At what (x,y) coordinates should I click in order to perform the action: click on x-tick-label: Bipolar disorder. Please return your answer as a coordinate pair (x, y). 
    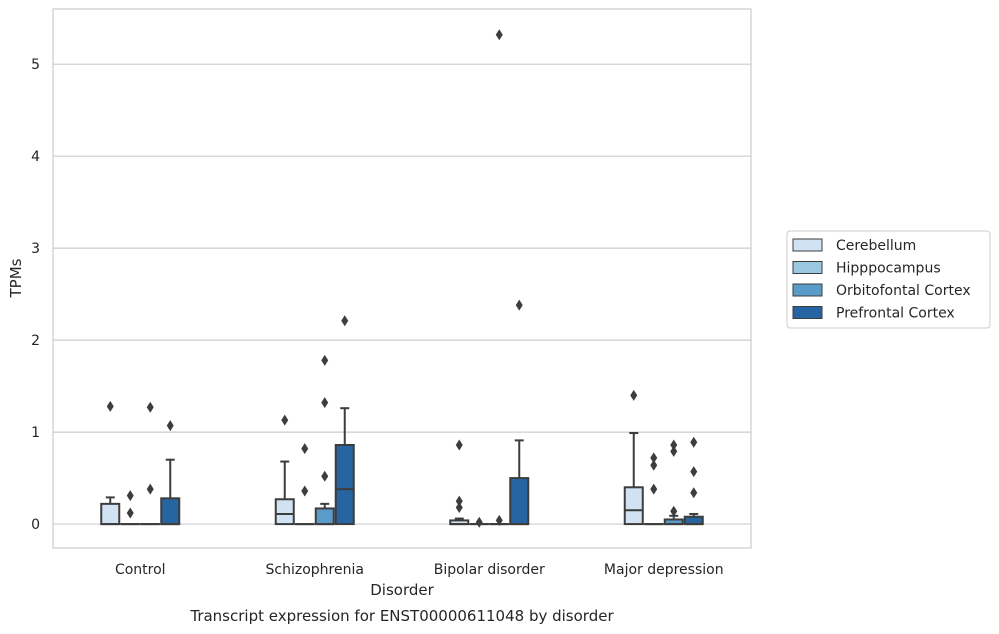
    Looking at the image, I should click on (489, 570).